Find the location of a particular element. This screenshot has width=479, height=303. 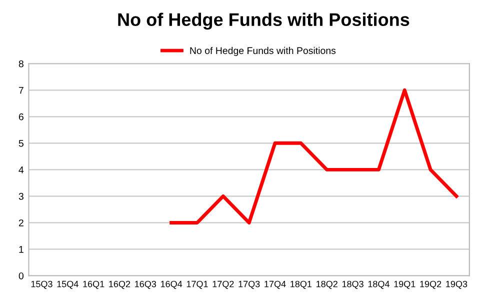

y-tick-label: 0 is located at coordinates (21, 276).